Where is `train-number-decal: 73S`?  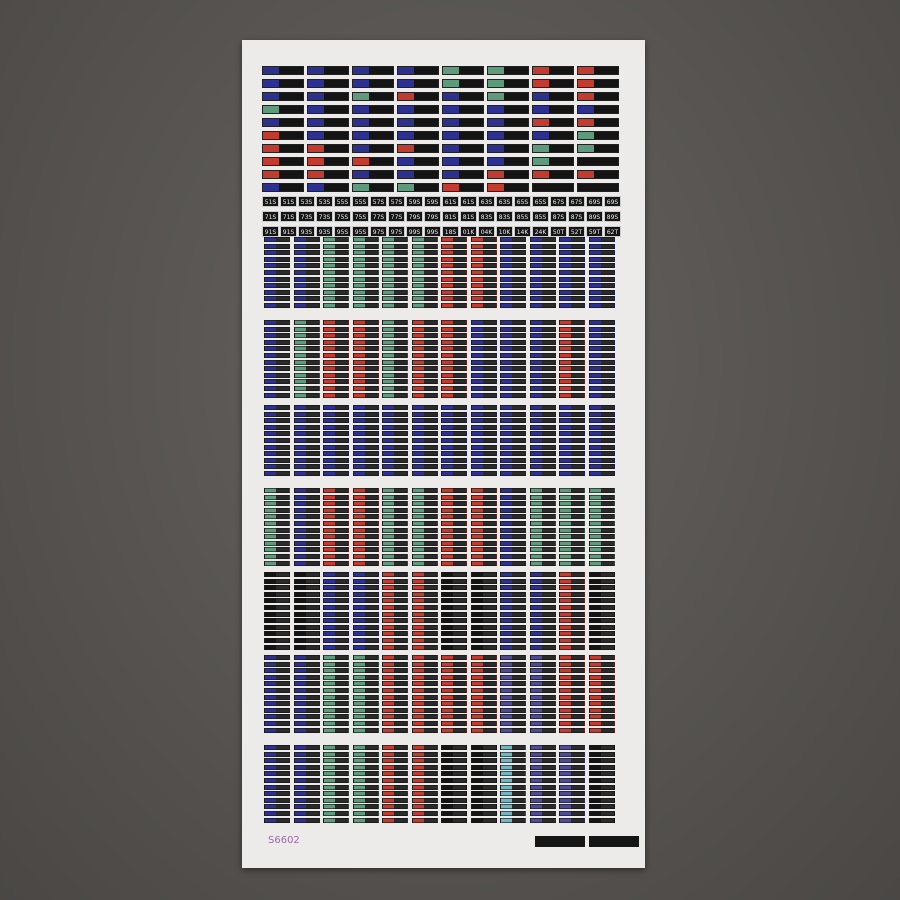 train-number-decal: 73S is located at coordinates (324, 216).